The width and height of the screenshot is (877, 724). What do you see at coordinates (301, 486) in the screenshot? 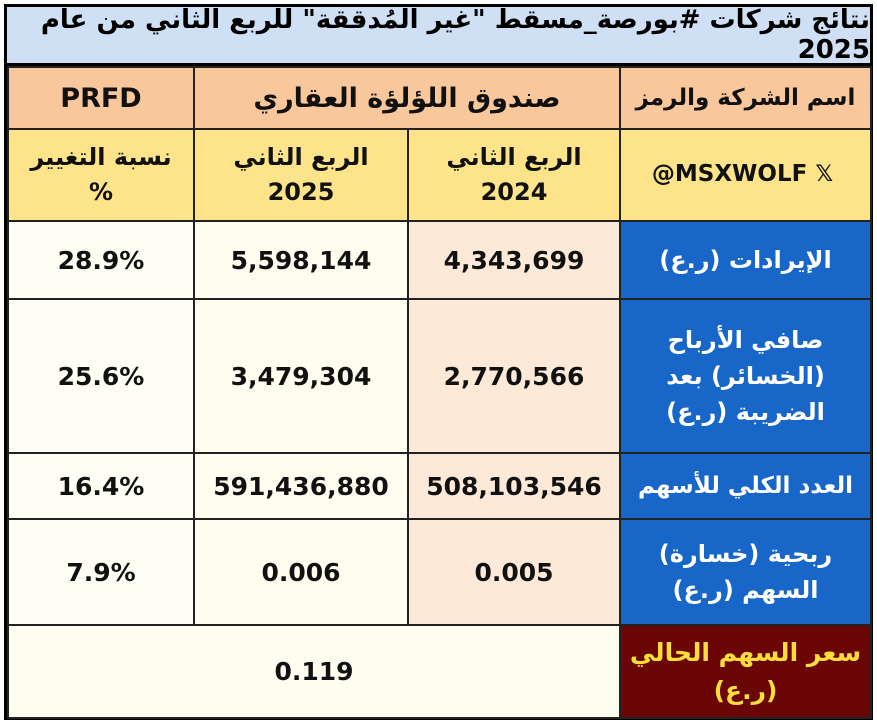
I see `shares-q2-2025: 591,436,880` at bounding box center [301, 486].